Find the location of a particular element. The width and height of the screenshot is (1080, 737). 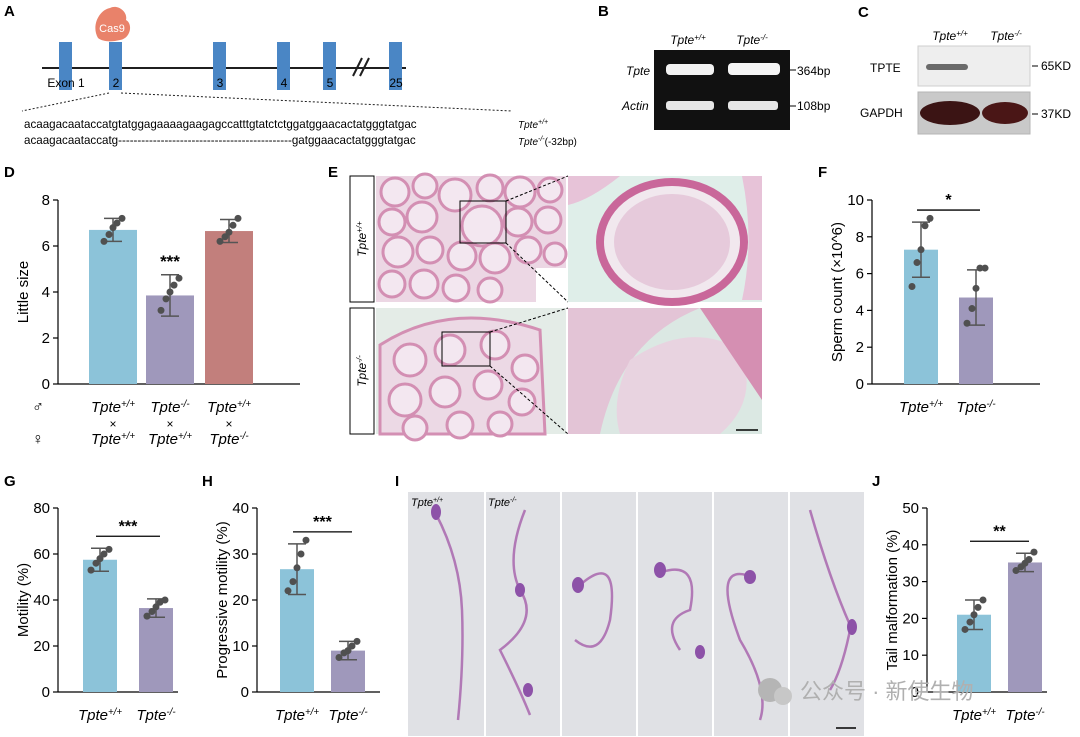

he-row-label-ko: Tpte-/- is located at coordinates (362, 371).